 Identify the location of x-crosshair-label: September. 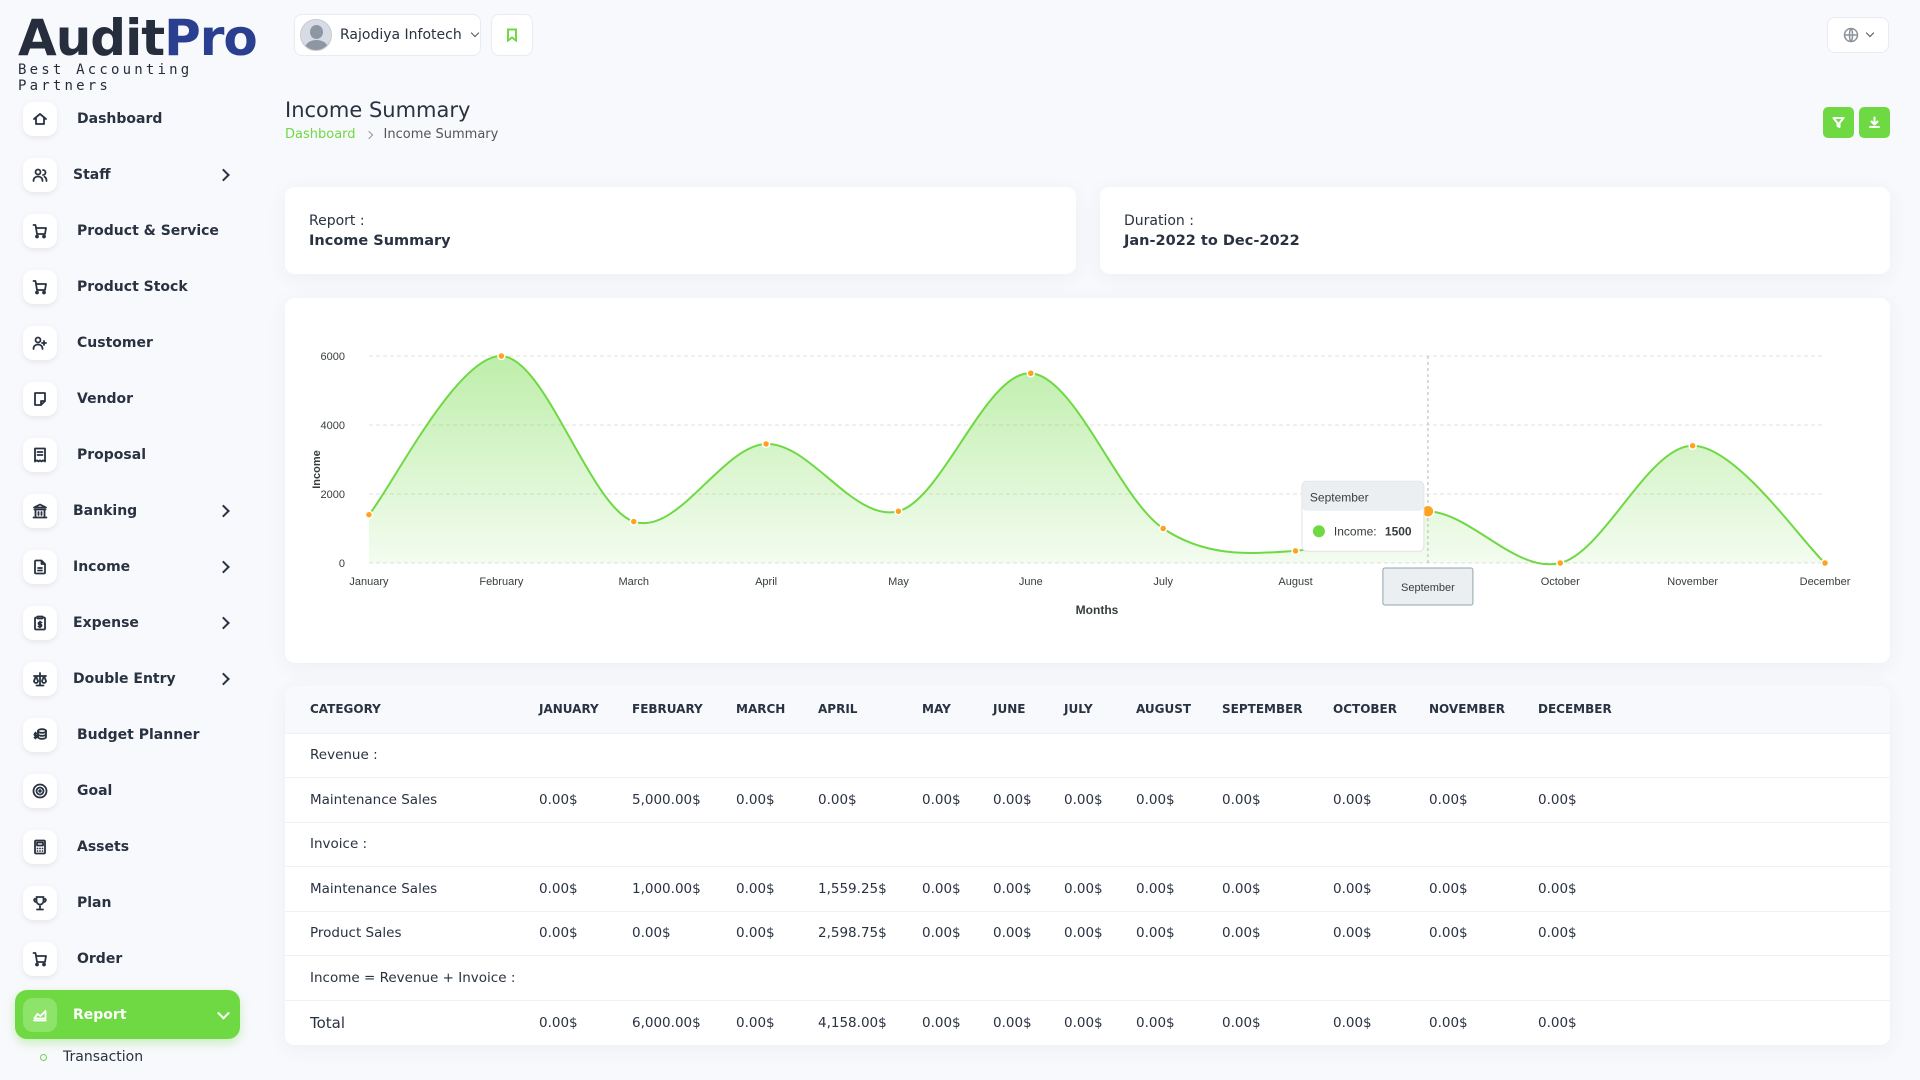
(1428, 588).